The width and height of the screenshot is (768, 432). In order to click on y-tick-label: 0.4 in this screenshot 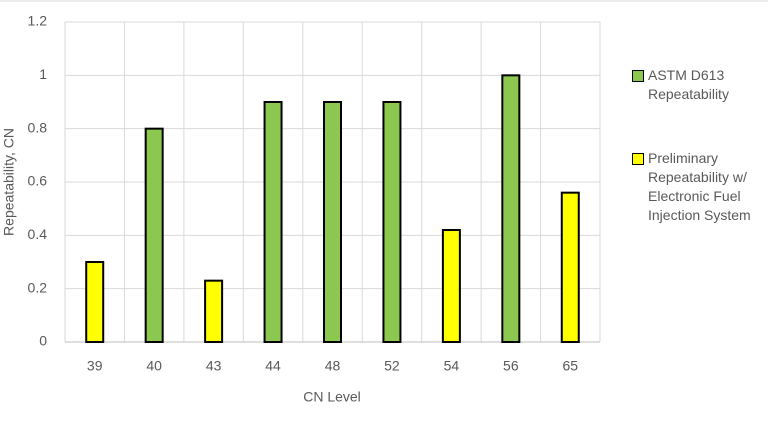, I will do `click(38, 234)`.